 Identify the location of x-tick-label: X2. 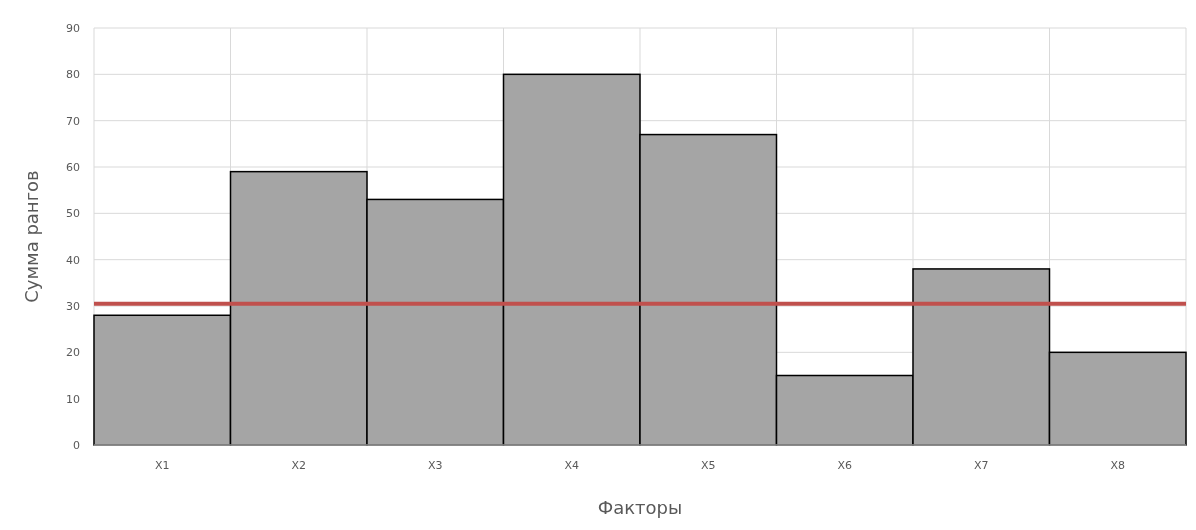
(299, 465).